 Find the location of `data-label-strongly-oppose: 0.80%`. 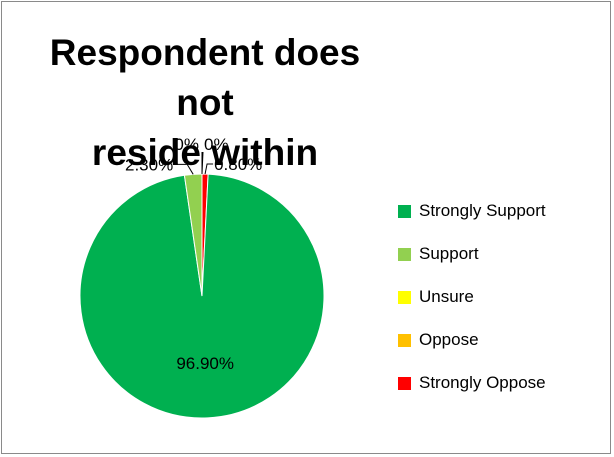

data-label-strongly-oppose: 0.80% is located at coordinates (238, 164).